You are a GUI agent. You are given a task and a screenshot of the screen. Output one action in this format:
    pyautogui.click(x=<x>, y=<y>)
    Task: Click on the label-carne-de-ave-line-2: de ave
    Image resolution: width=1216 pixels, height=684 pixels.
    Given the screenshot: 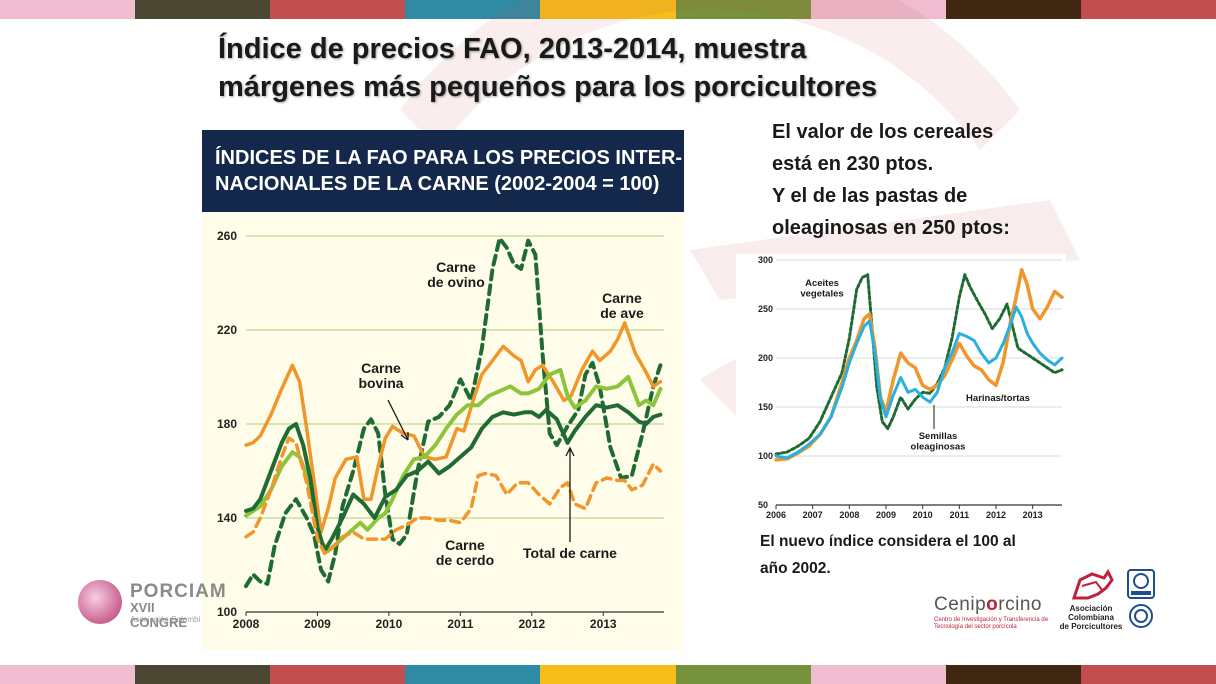 What is the action you would take?
    pyautogui.click(x=622, y=313)
    